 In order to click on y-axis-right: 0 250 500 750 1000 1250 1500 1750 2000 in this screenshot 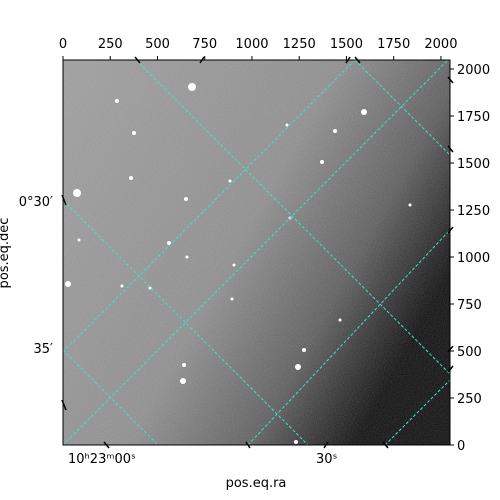, I will do `click(470, 258)`.